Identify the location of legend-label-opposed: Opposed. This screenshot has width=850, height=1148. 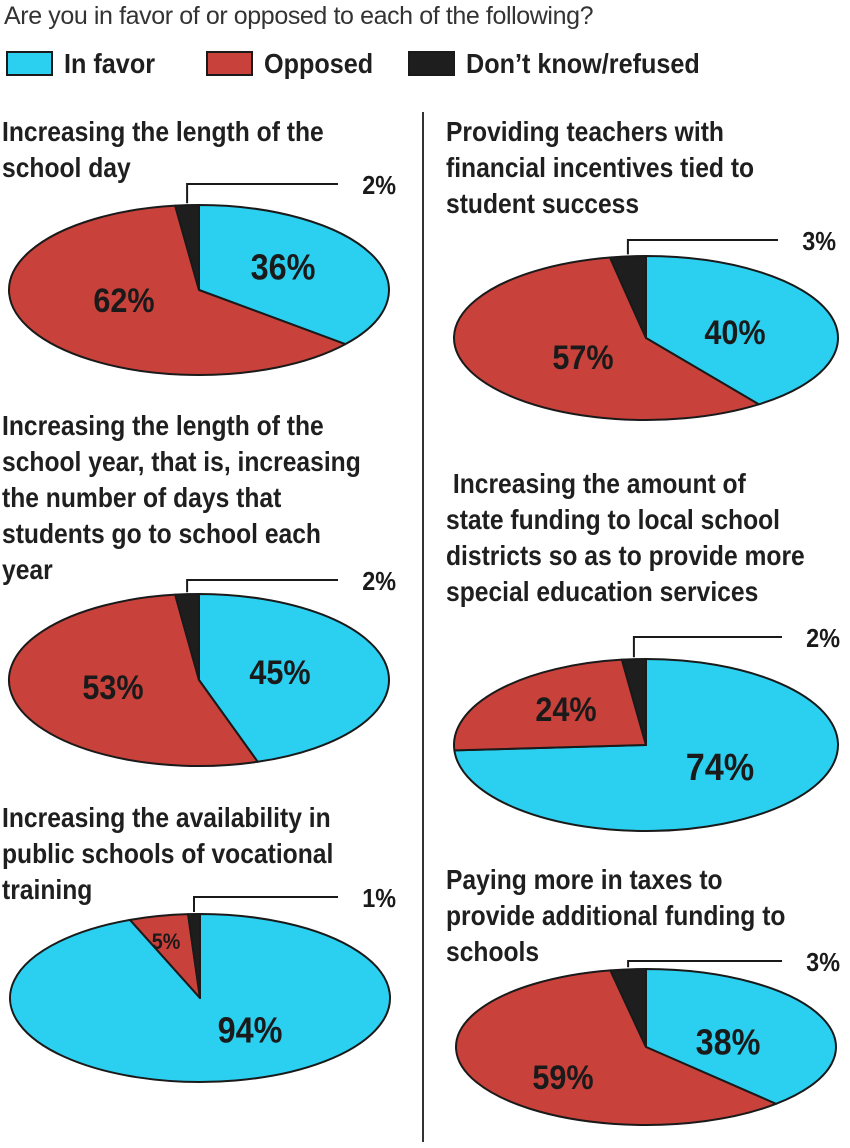
(319, 63).